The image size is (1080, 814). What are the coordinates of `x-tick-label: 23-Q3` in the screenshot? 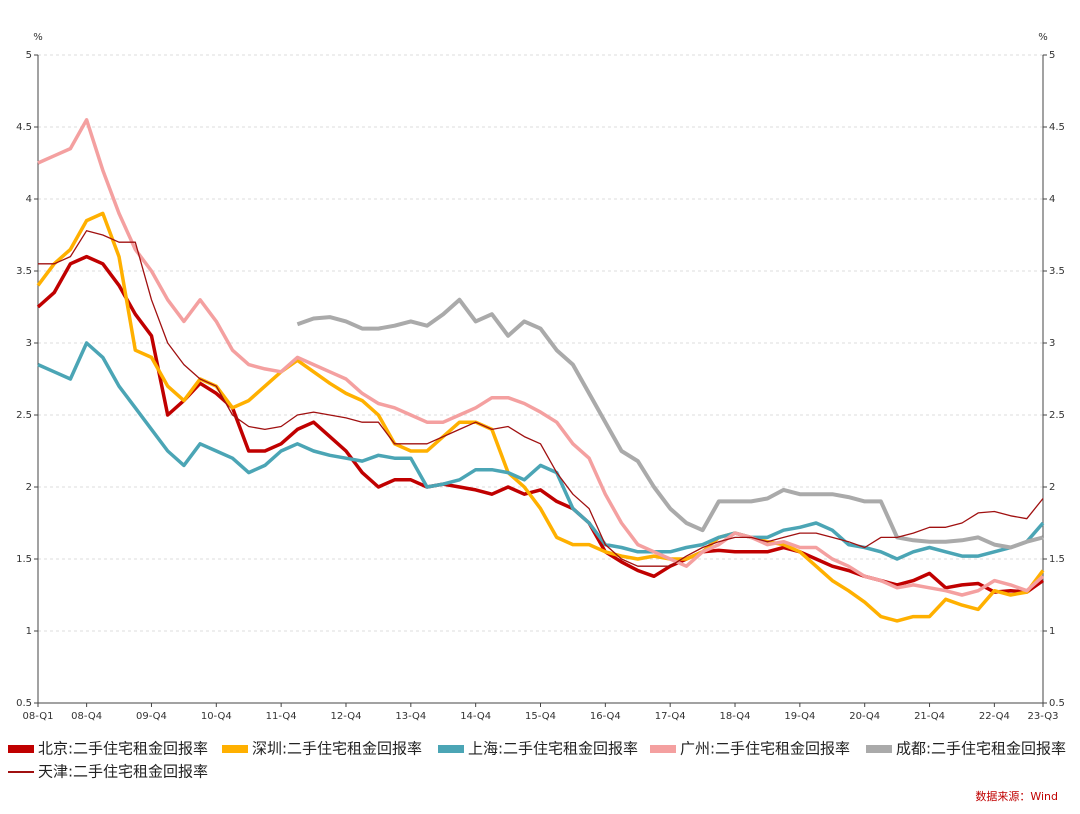 It's located at (1043, 716).